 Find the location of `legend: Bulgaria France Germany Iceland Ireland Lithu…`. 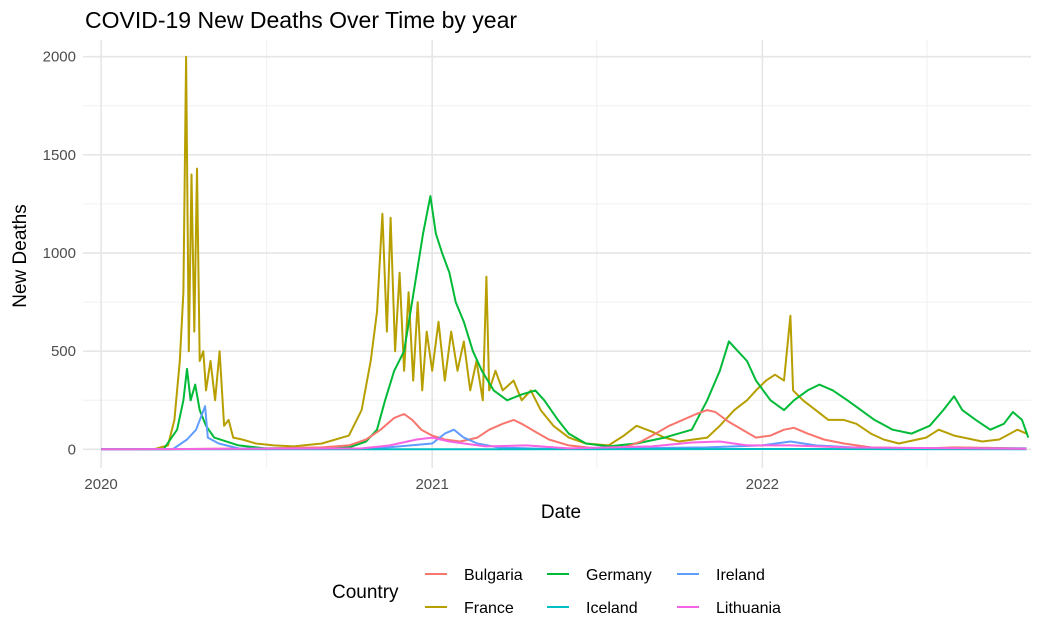

legend: Bulgaria France Germany Iceland Ireland Lithu… is located at coordinates (603, 592).